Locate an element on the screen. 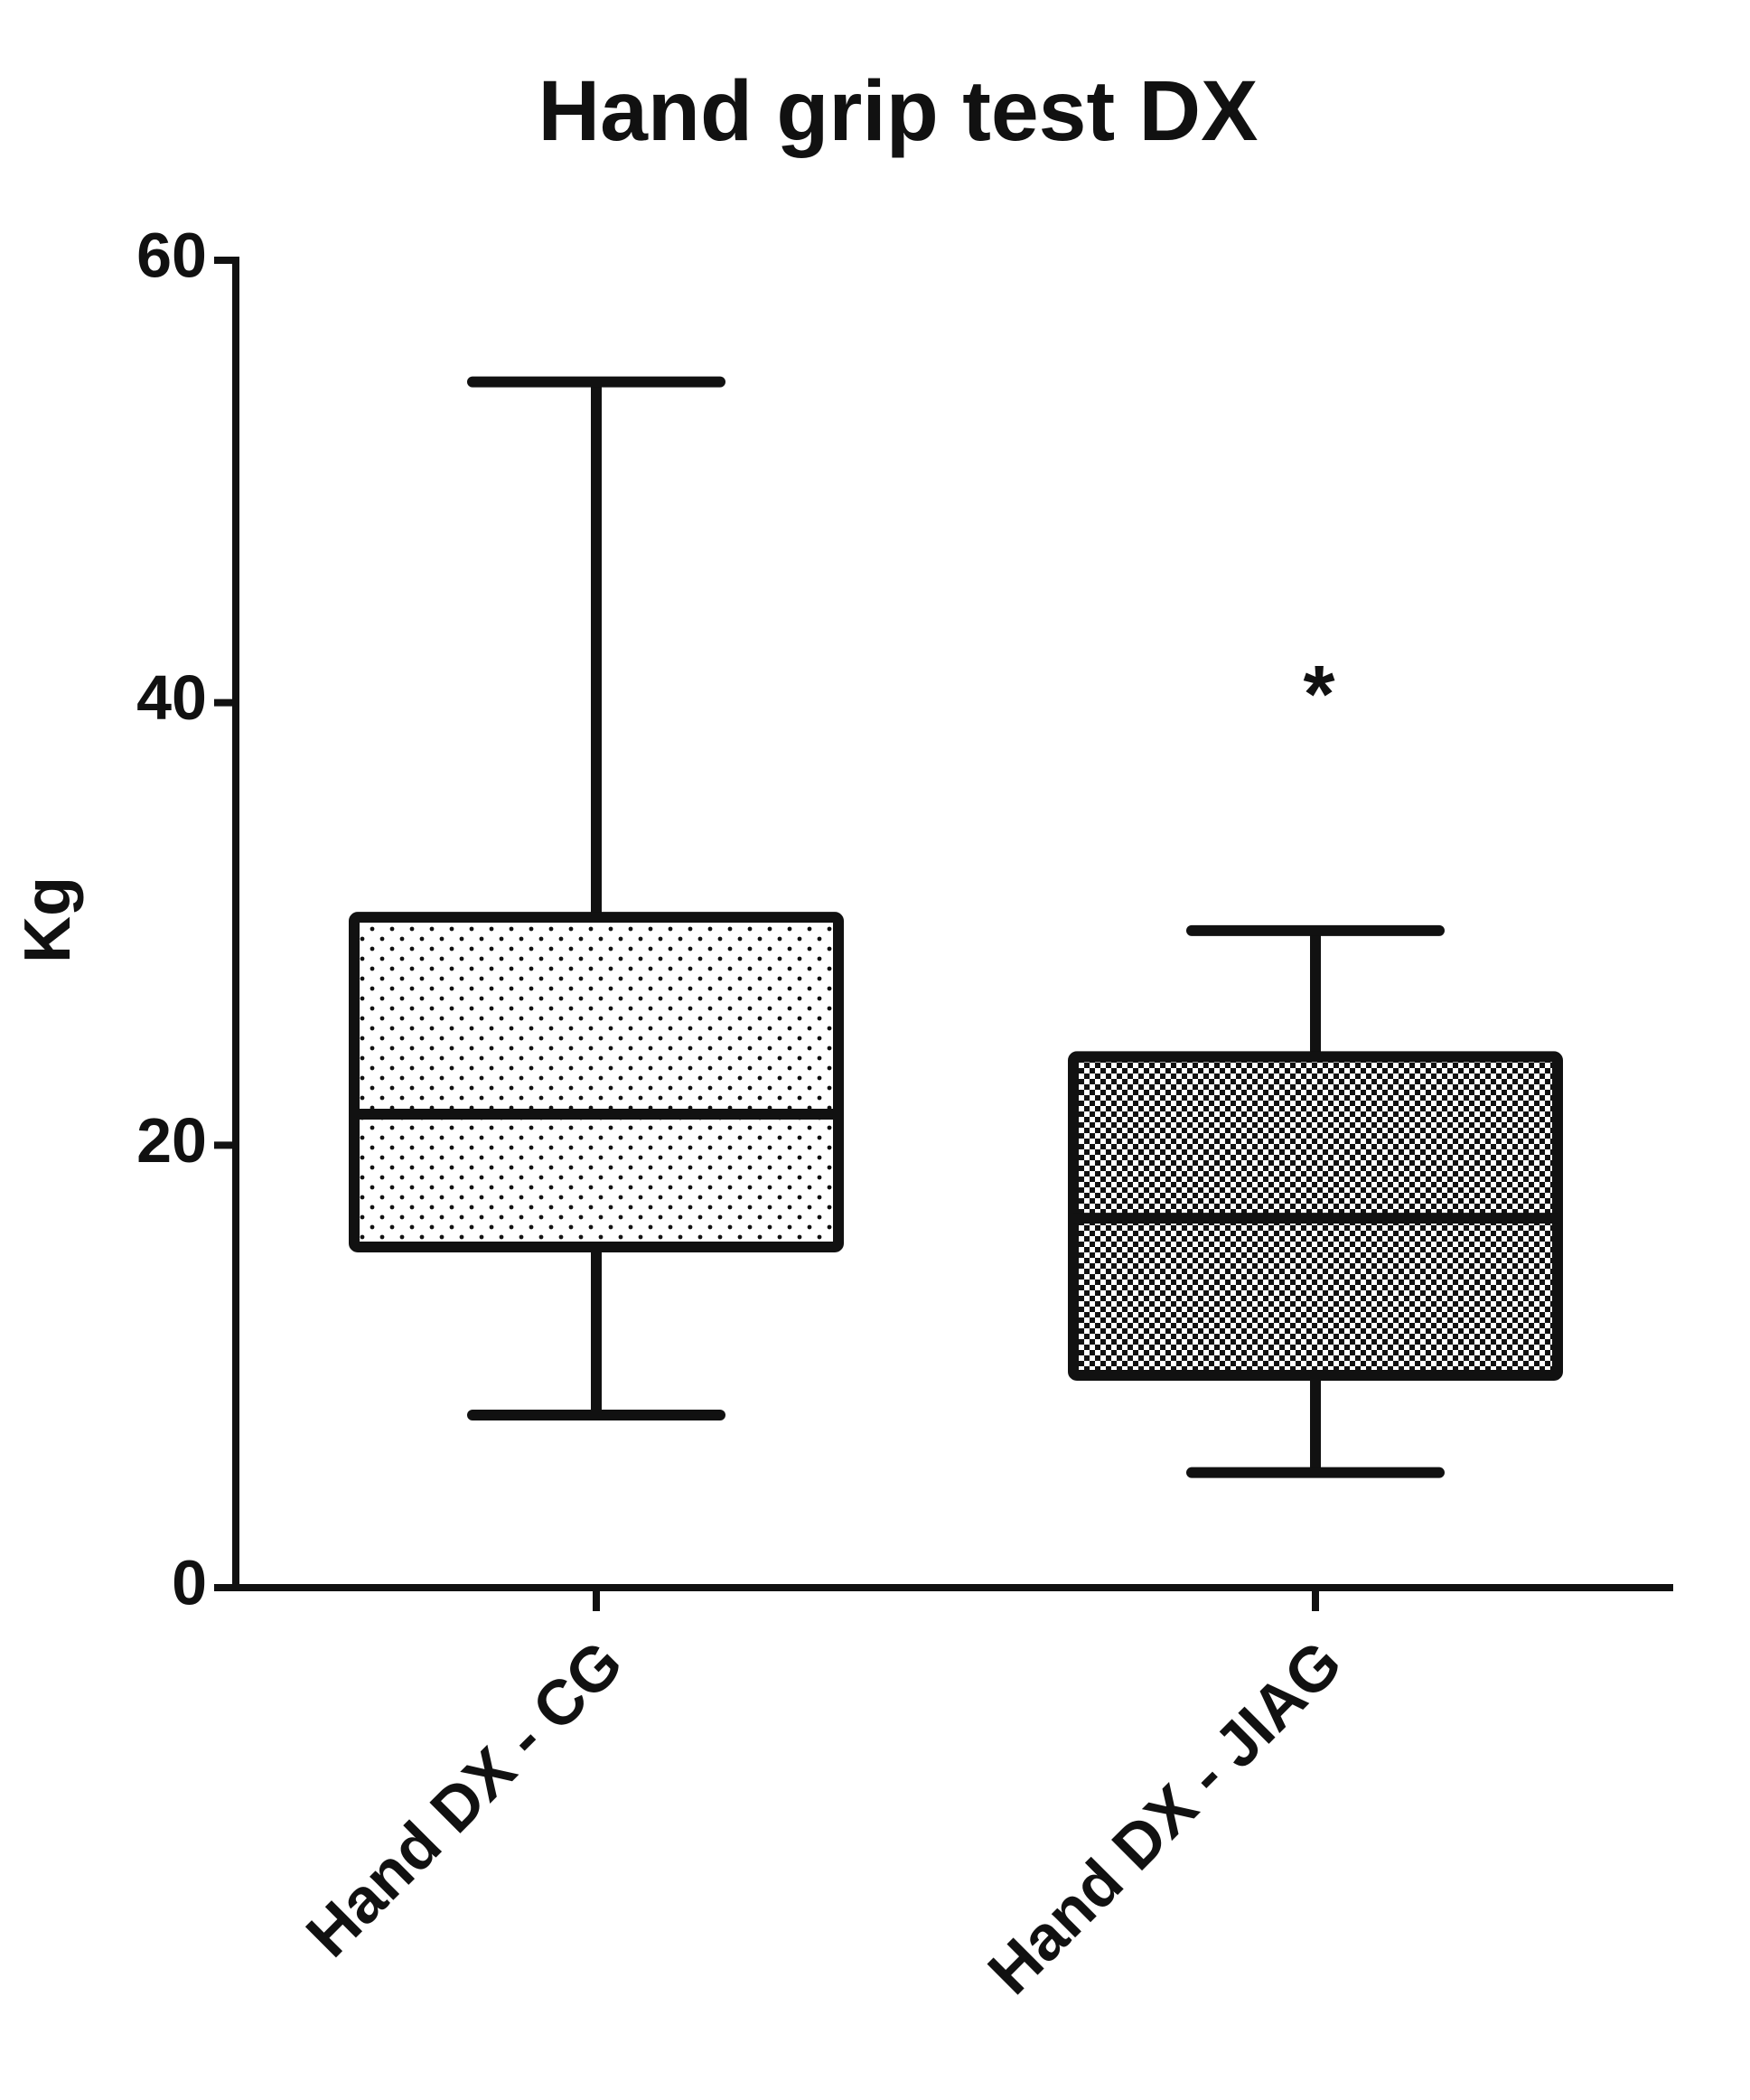 This screenshot has height=2100, width=1750. box is located at coordinates (596, 1082).